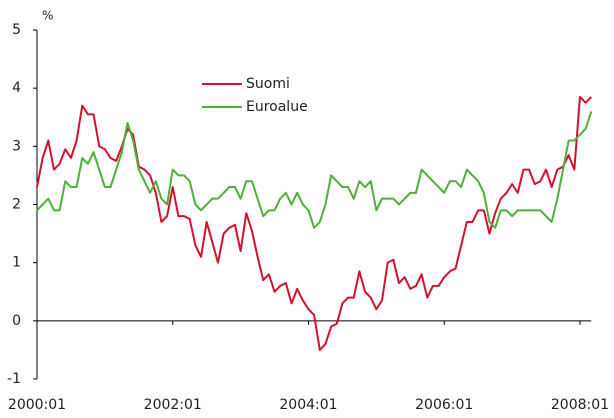 Image resolution: width=614 pixels, height=418 pixels. I want to click on x-tick-label: 2000:01, so click(37, 405).